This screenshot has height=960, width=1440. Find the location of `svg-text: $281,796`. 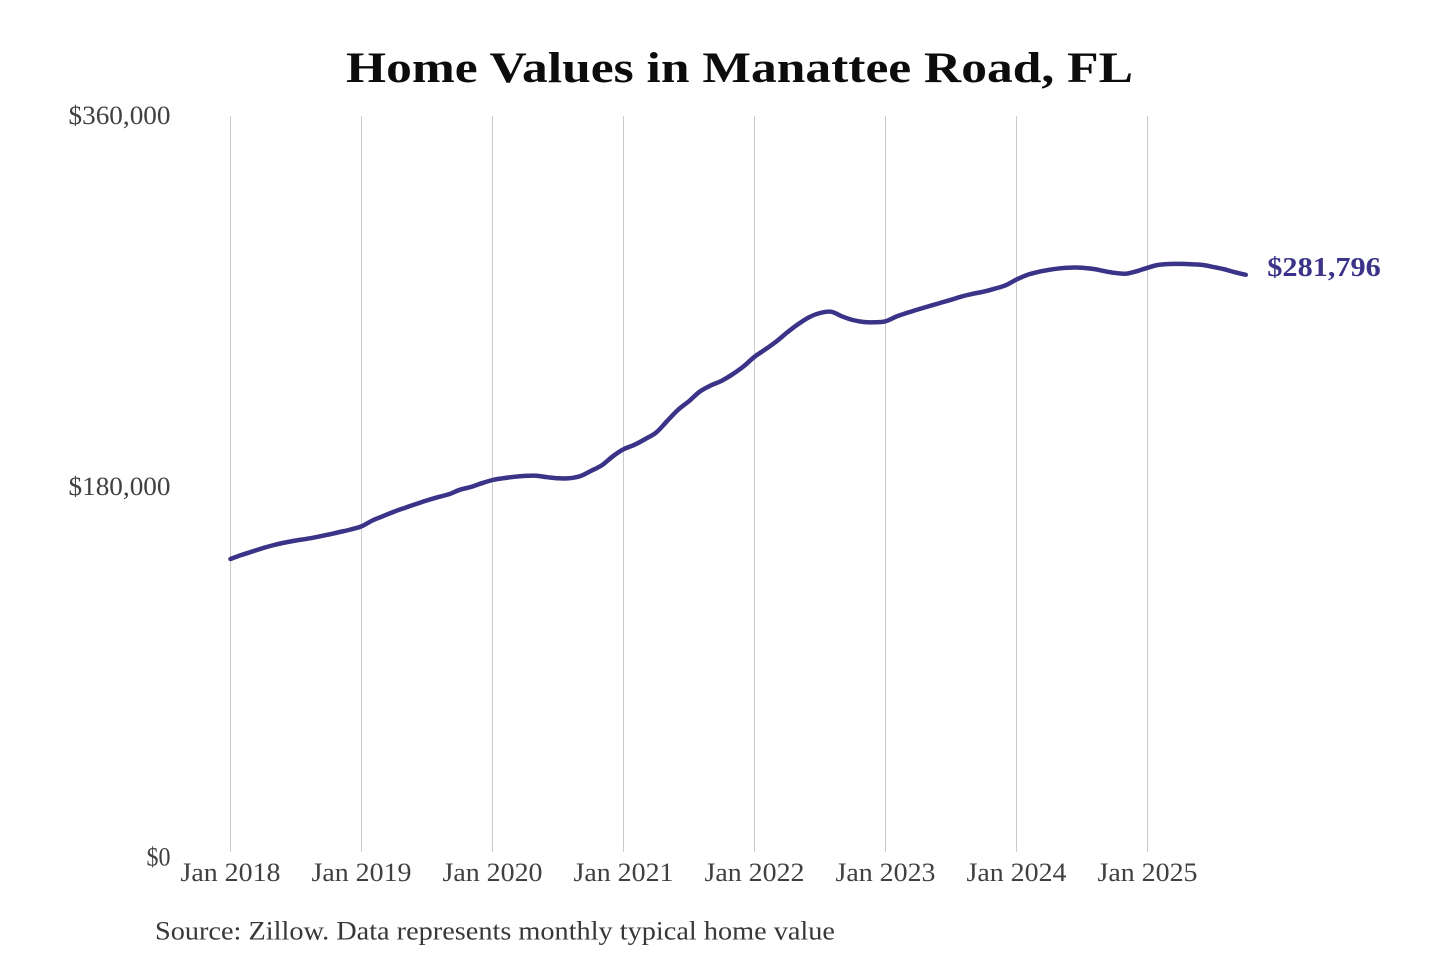

svg-text: $281,796 is located at coordinates (1324, 266).